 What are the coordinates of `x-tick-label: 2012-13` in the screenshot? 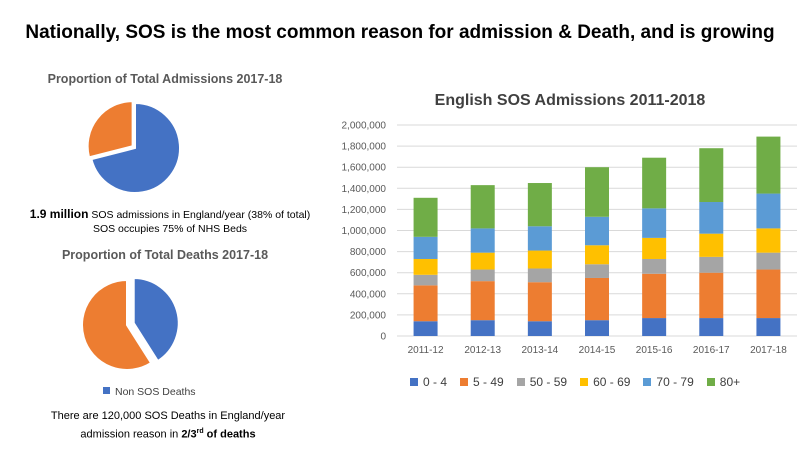 It's located at (482, 350).